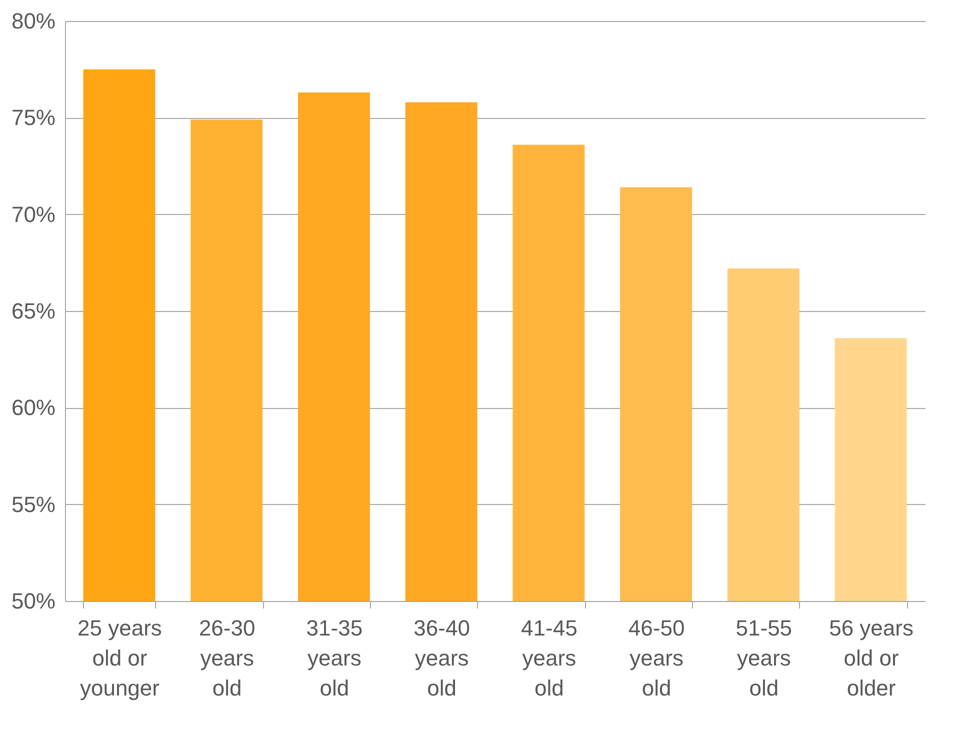  I want to click on y-tick-label: 60%, so click(33, 407).